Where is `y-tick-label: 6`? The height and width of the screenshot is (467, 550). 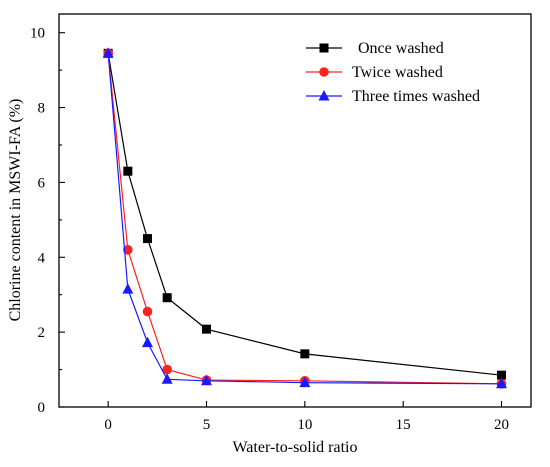 y-tick-label: 6 is located at coordinates (42, 183).